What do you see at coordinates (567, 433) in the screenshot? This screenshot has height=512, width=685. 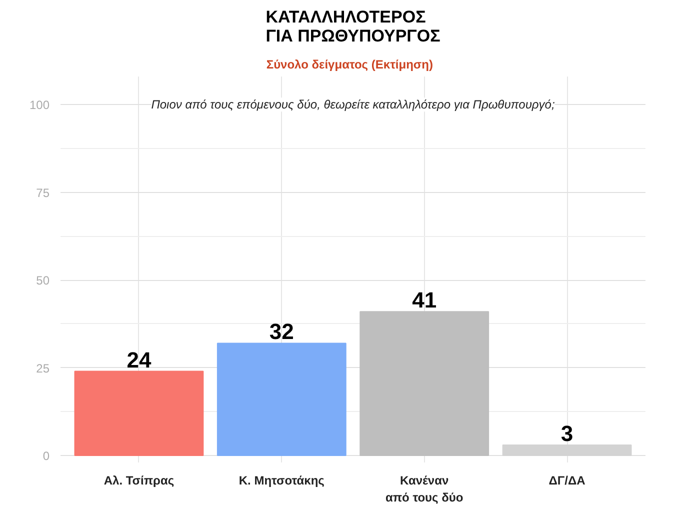 I see `data-label: 3` at bounding box center [567, 433].